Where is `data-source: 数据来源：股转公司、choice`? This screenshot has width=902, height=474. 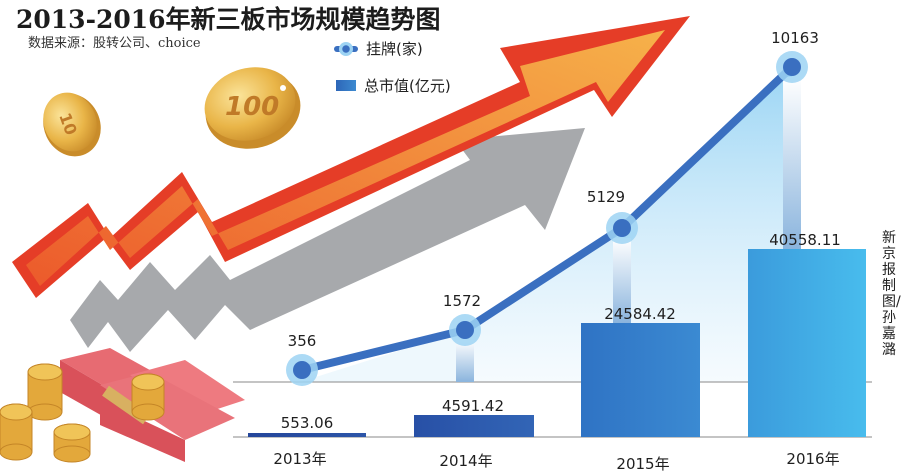 data-source: 数据来源：股转公司、choice is located at coordinates (114, 43).